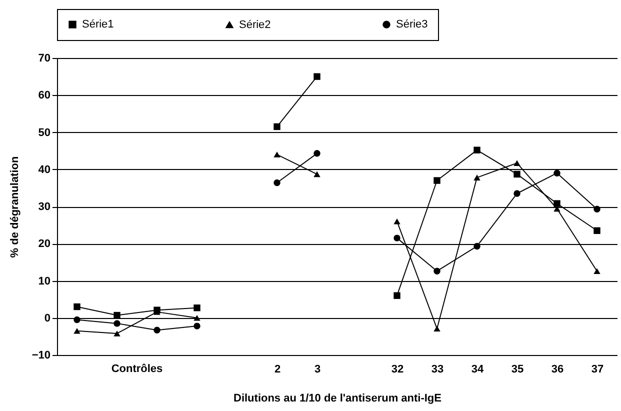  I want to click on x-tick-label: 2, so click(277, 370).